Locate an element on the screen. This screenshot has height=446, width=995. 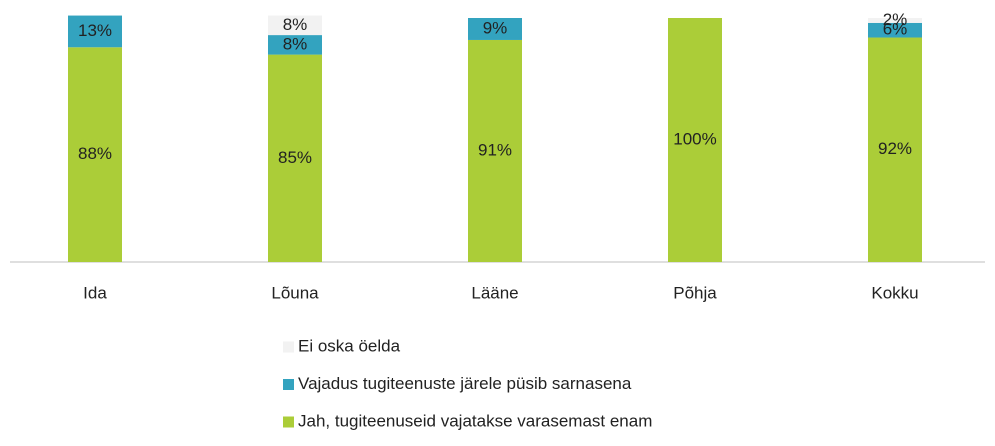
x-tick-label: Ida is located at coordinates (95, 292).